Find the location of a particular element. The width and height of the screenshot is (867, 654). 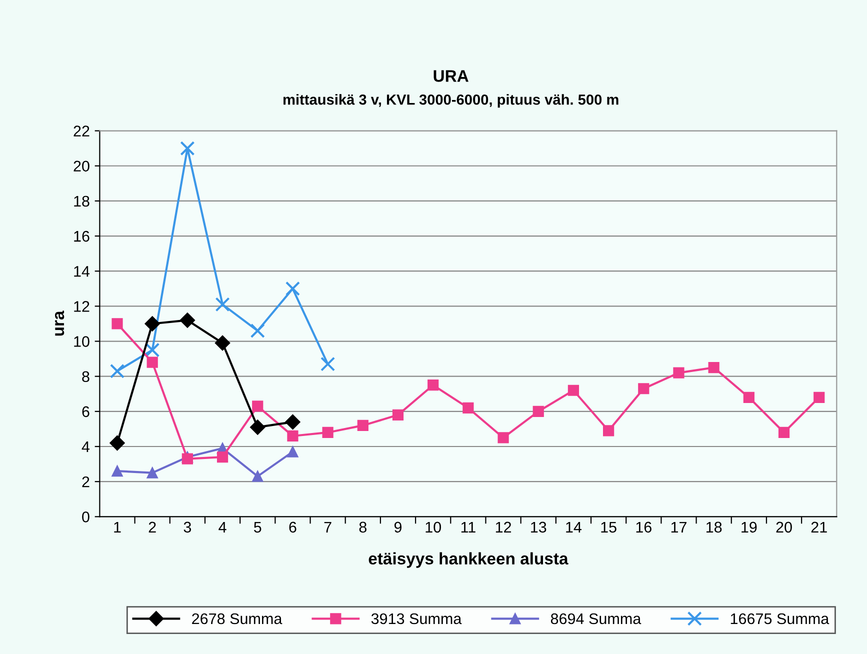

x-tick-label: 5 is located at coordinates (258, 527).